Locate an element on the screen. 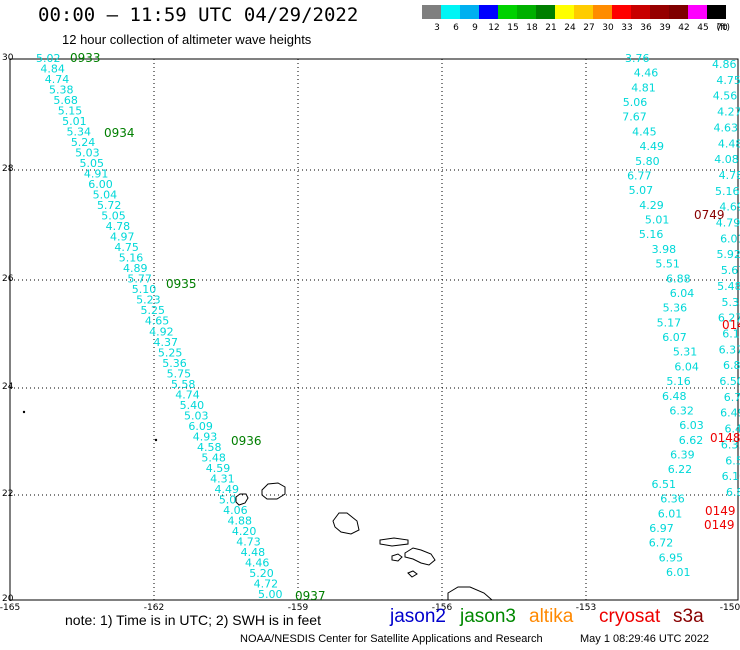  legend-label: 70 is located at coordinates (722, 28).